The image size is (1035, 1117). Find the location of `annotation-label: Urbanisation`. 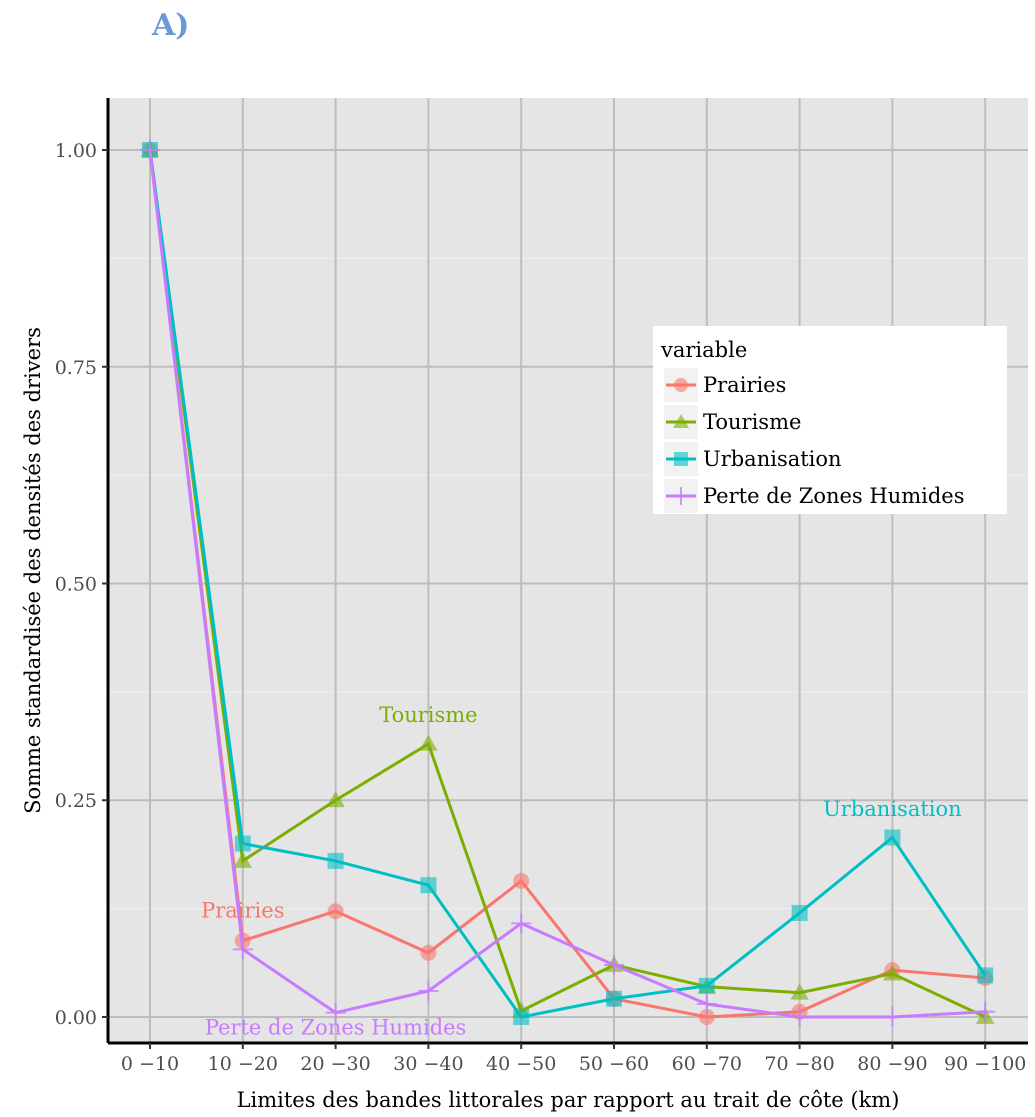

annotation-label: Urbanisation is located at coordinates (892, 809).